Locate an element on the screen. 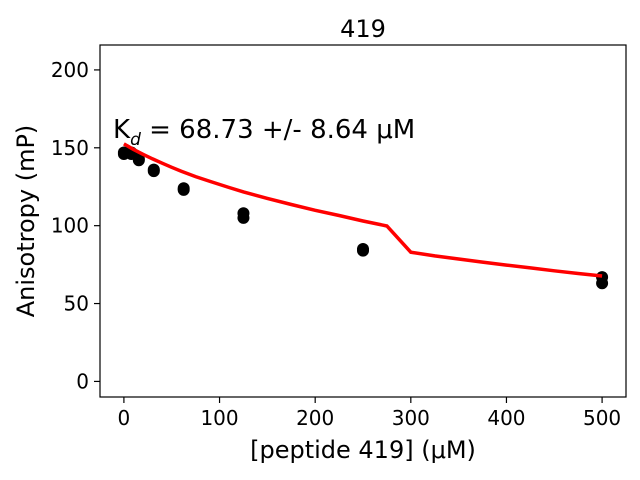  x-tick-label-400: 400 is located at coordinates (506, 418).